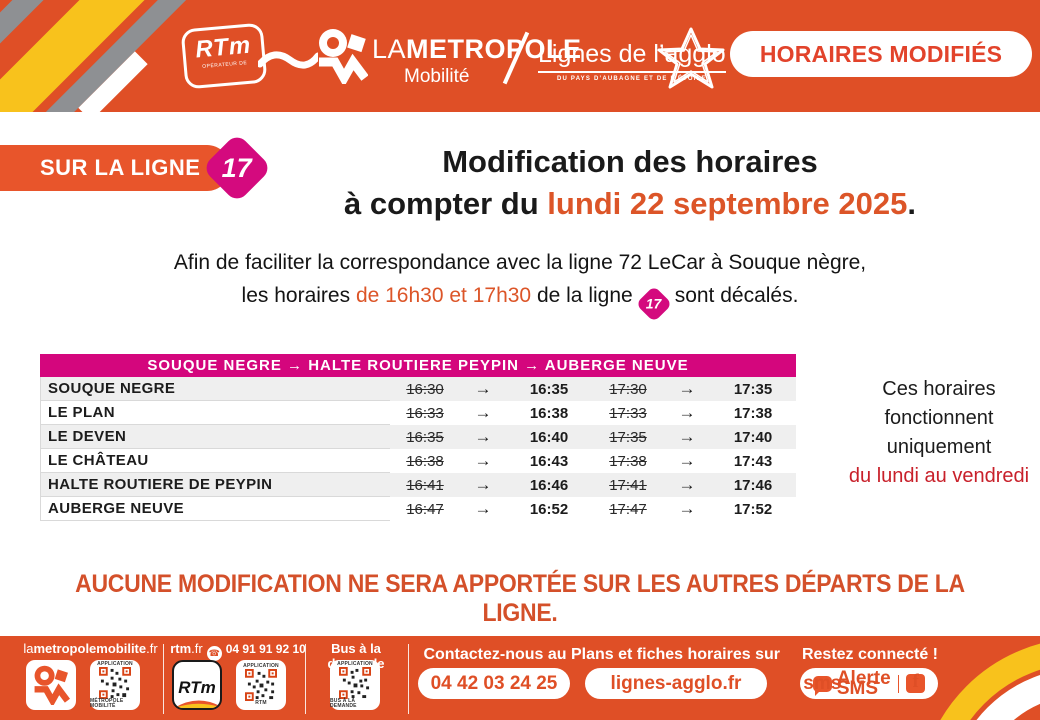 The image size is (1040, 720). What do you see at coordinates (197, 704) in the screenshot?
I see `rtm-tile-stripes` at bounding box center [197, 704].